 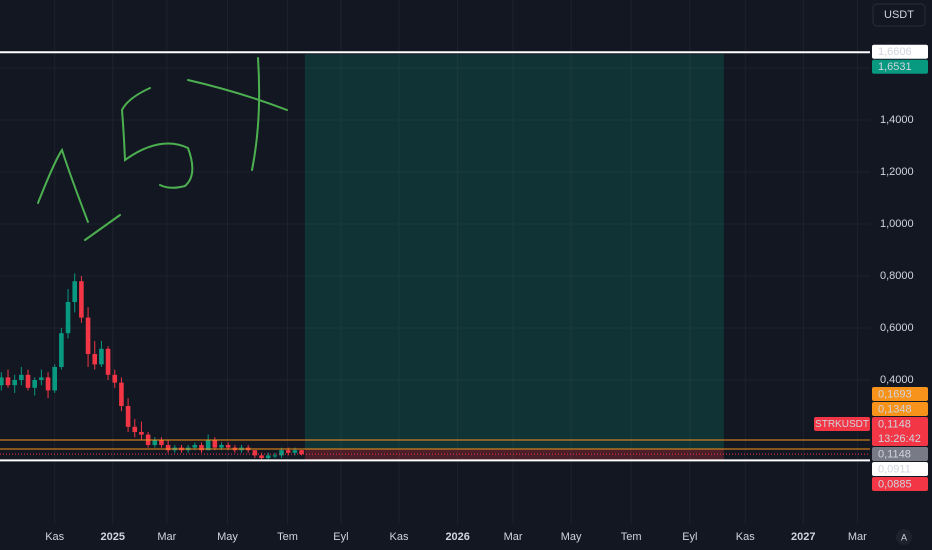 I want to click on price-label: 0,1348, so click(x=895, y=409).